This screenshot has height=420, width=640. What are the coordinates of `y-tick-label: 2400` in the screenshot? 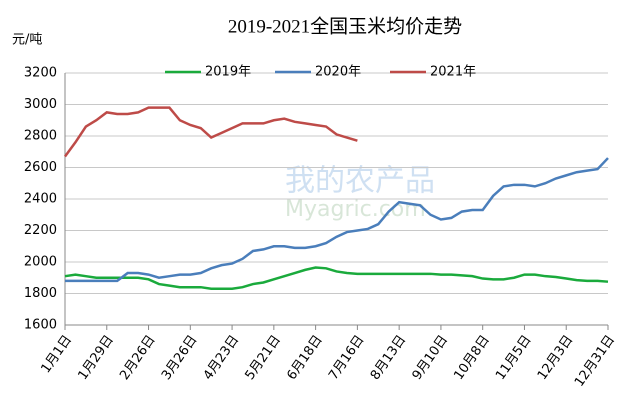 It's located at (40, 199).